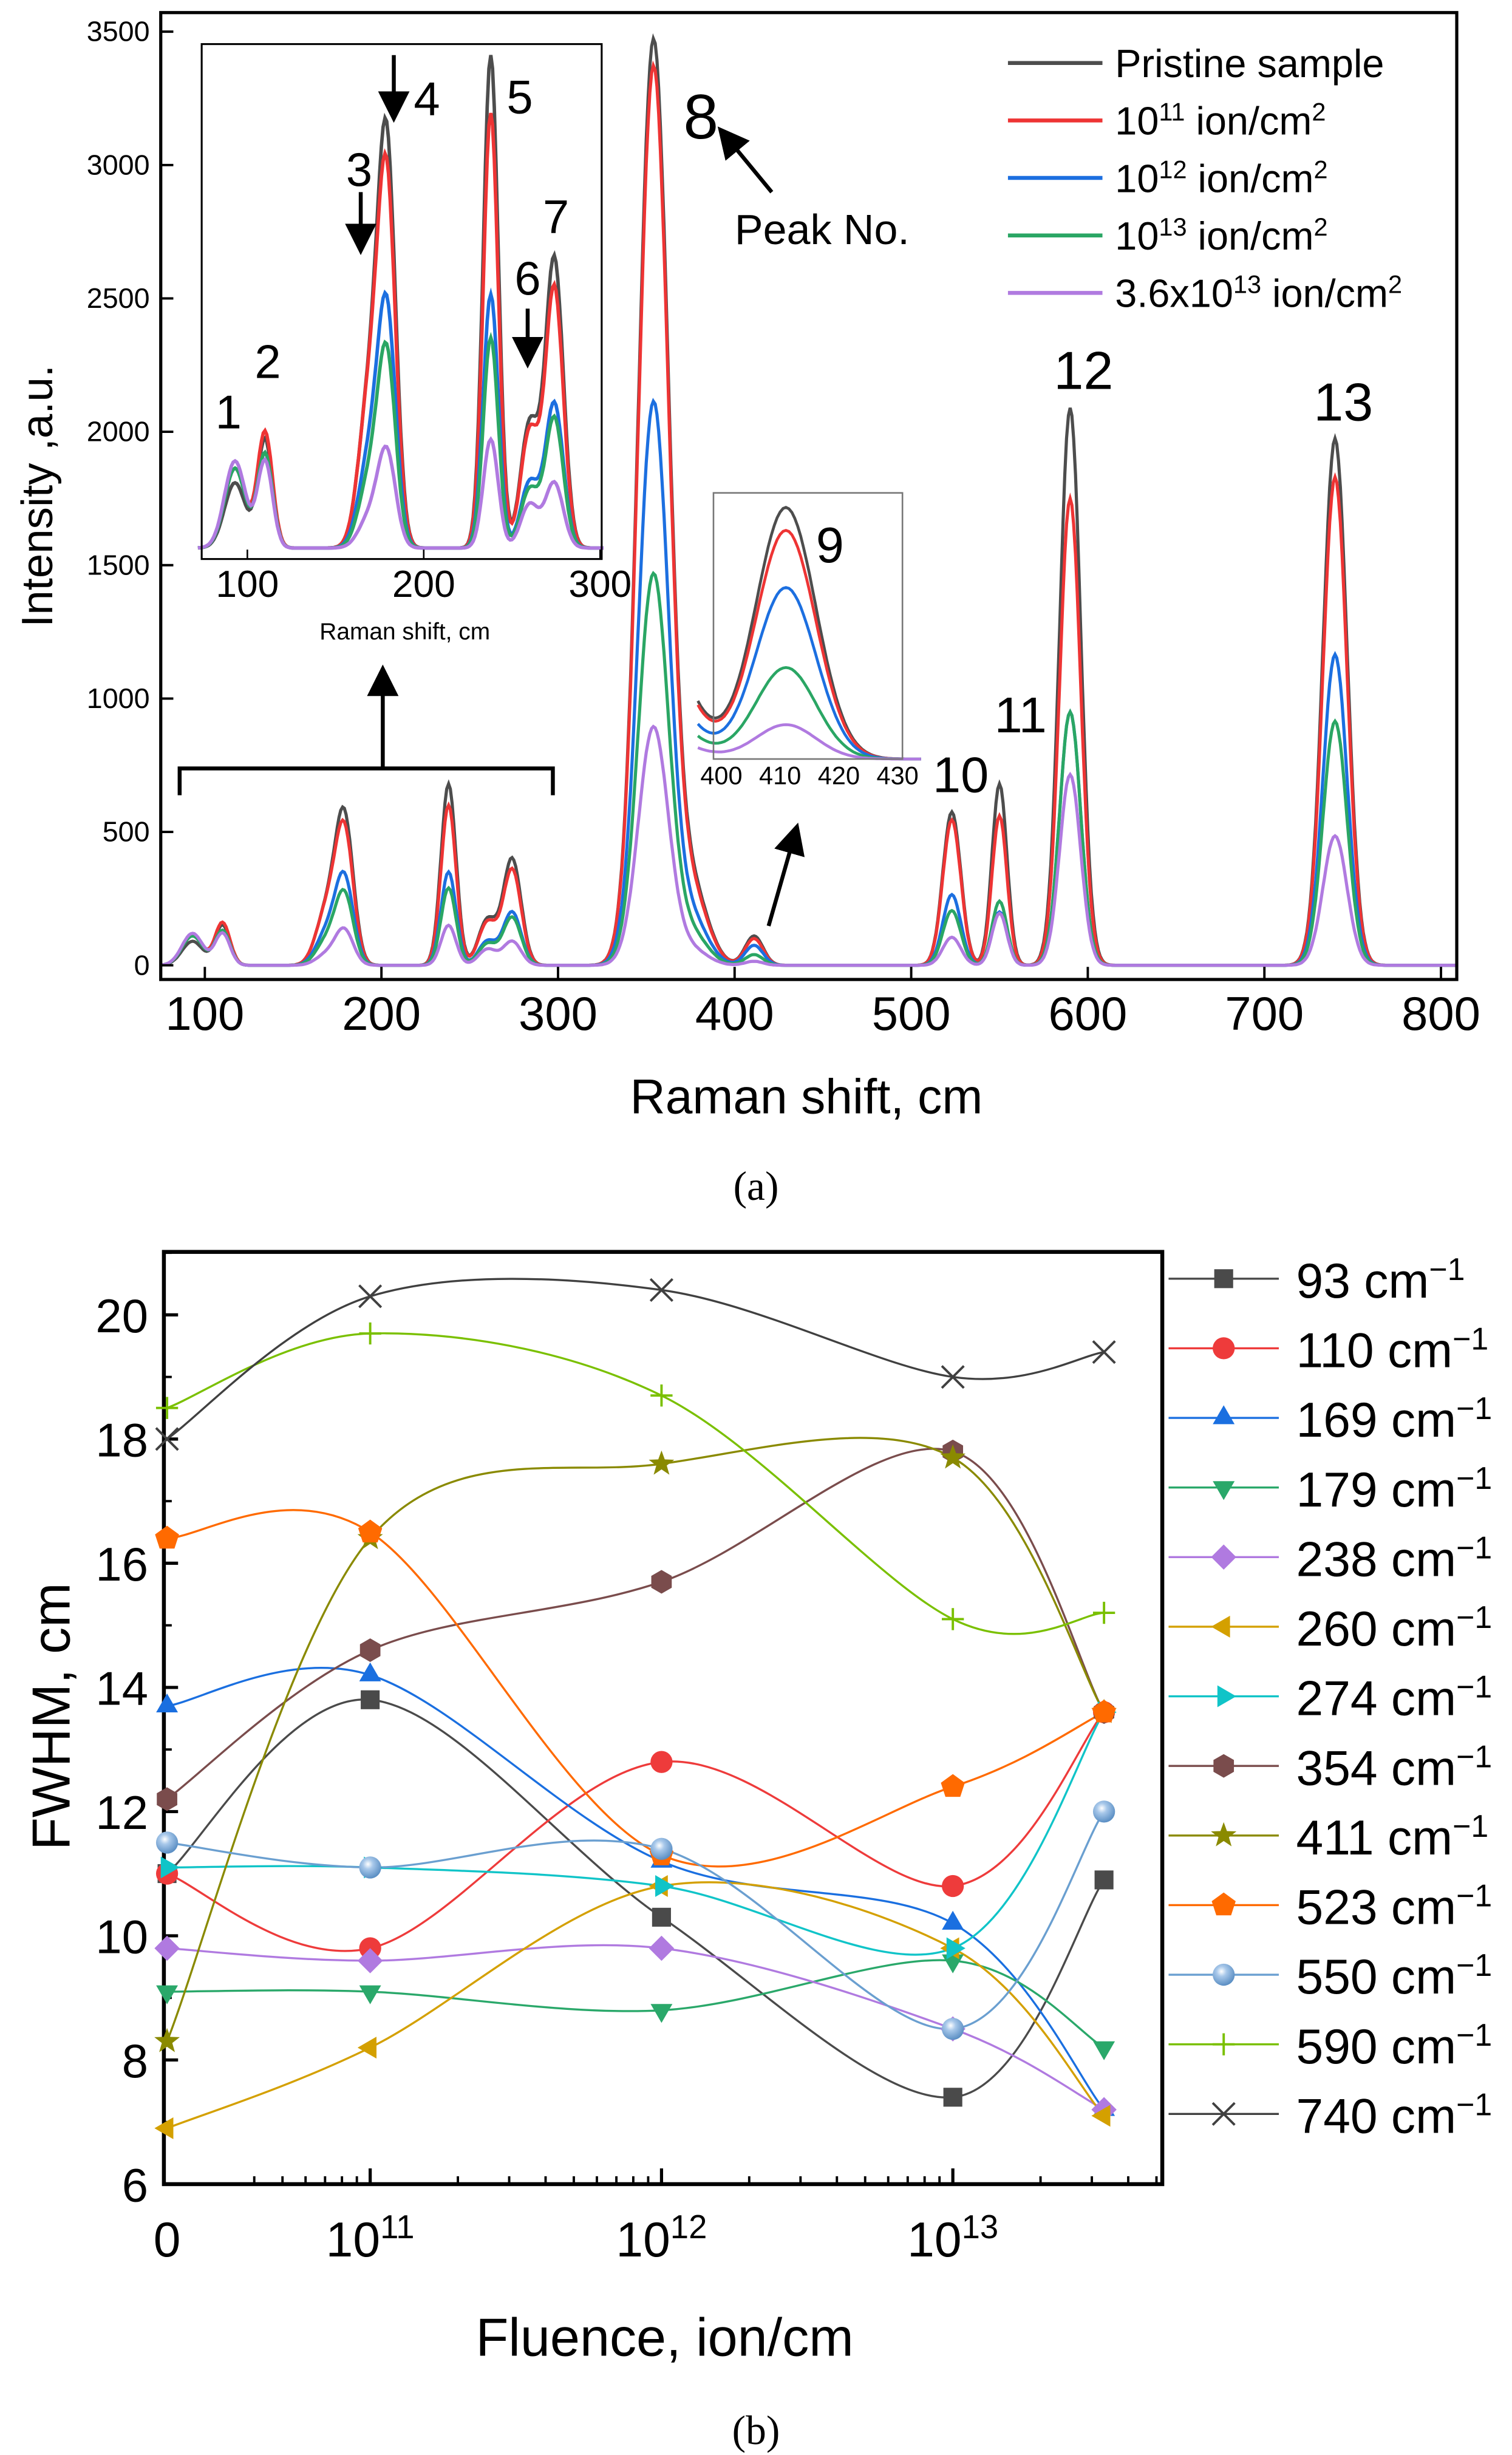 The width and height of the screenshot is (1512, 2455). I want to click on legend-label-4: 238 cm−1, so click(1394, 1559).